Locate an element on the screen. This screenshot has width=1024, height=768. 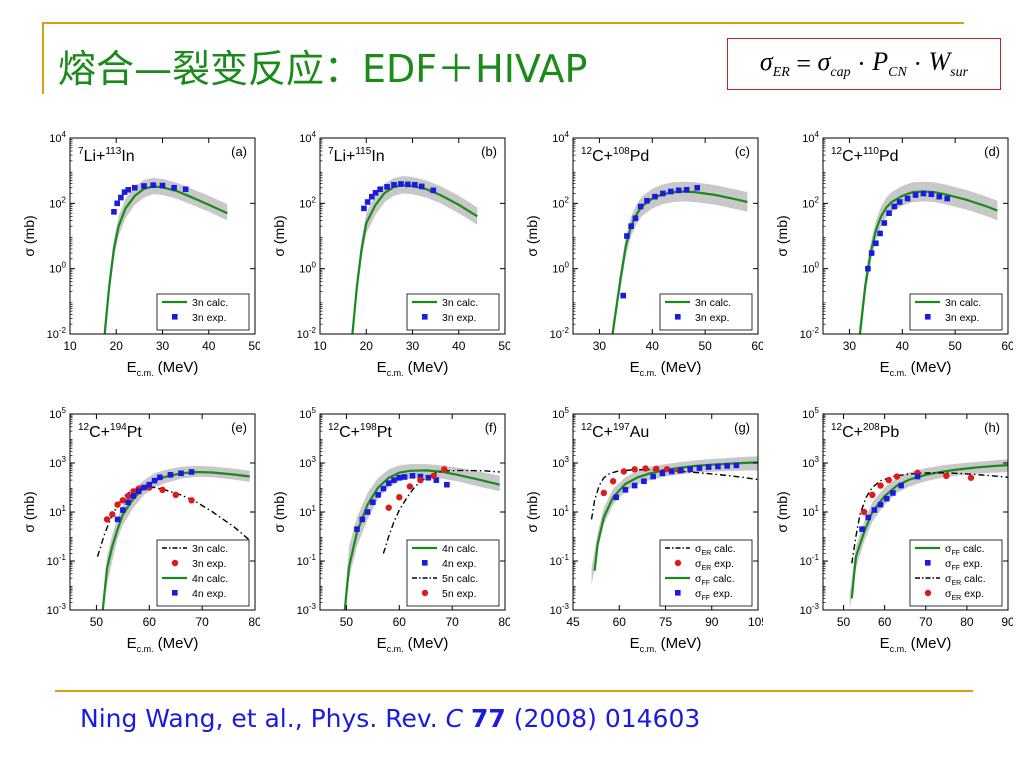
y-tick-exponent: -2 is located at coordinates (63, 330).